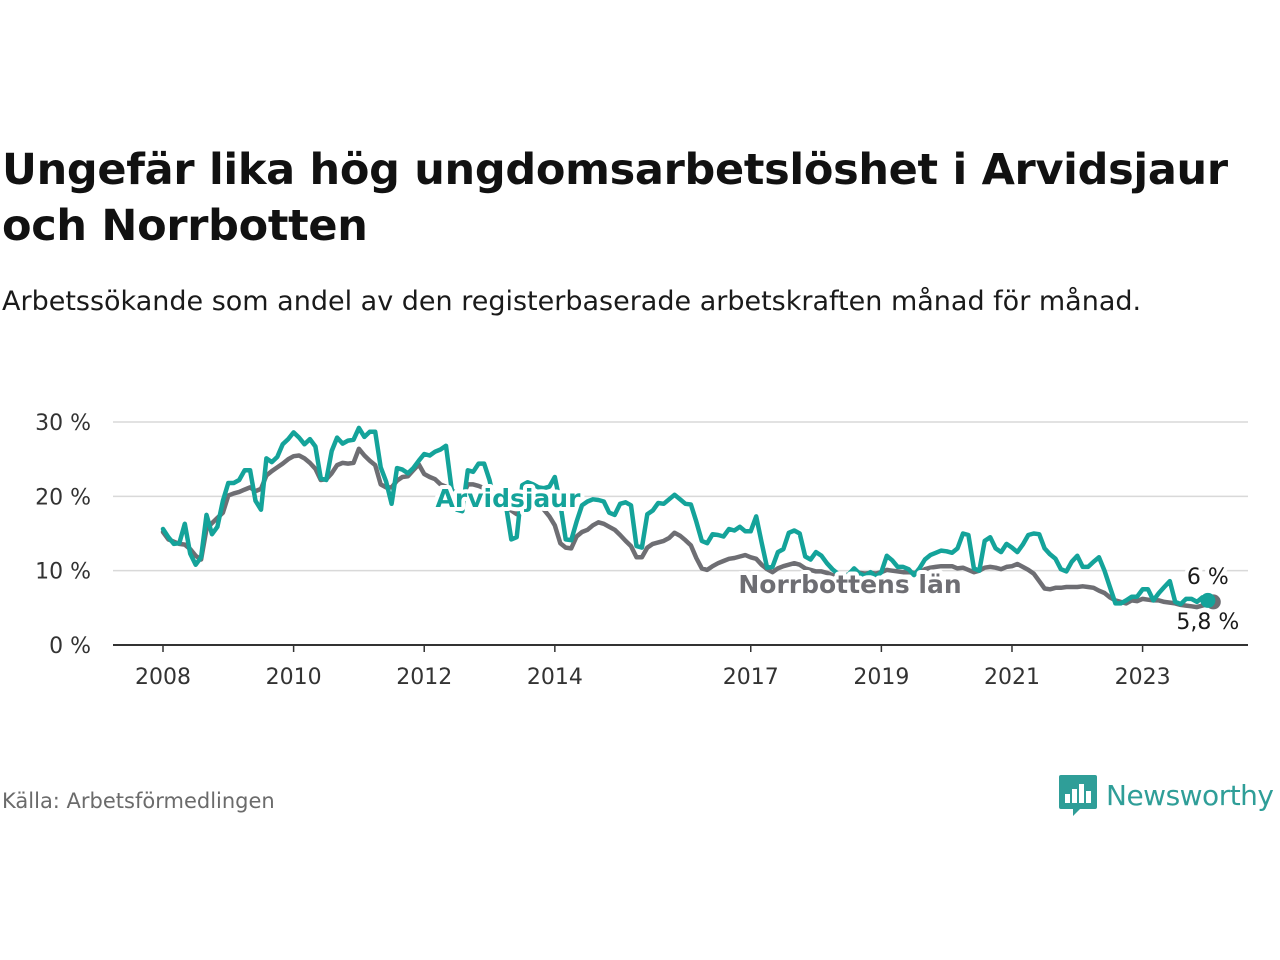 This screenshot has width=1280, height=960. Describe the element at coordinates (163, 677) in the screenshot. I see `x-tick-label: 2008` at that location.